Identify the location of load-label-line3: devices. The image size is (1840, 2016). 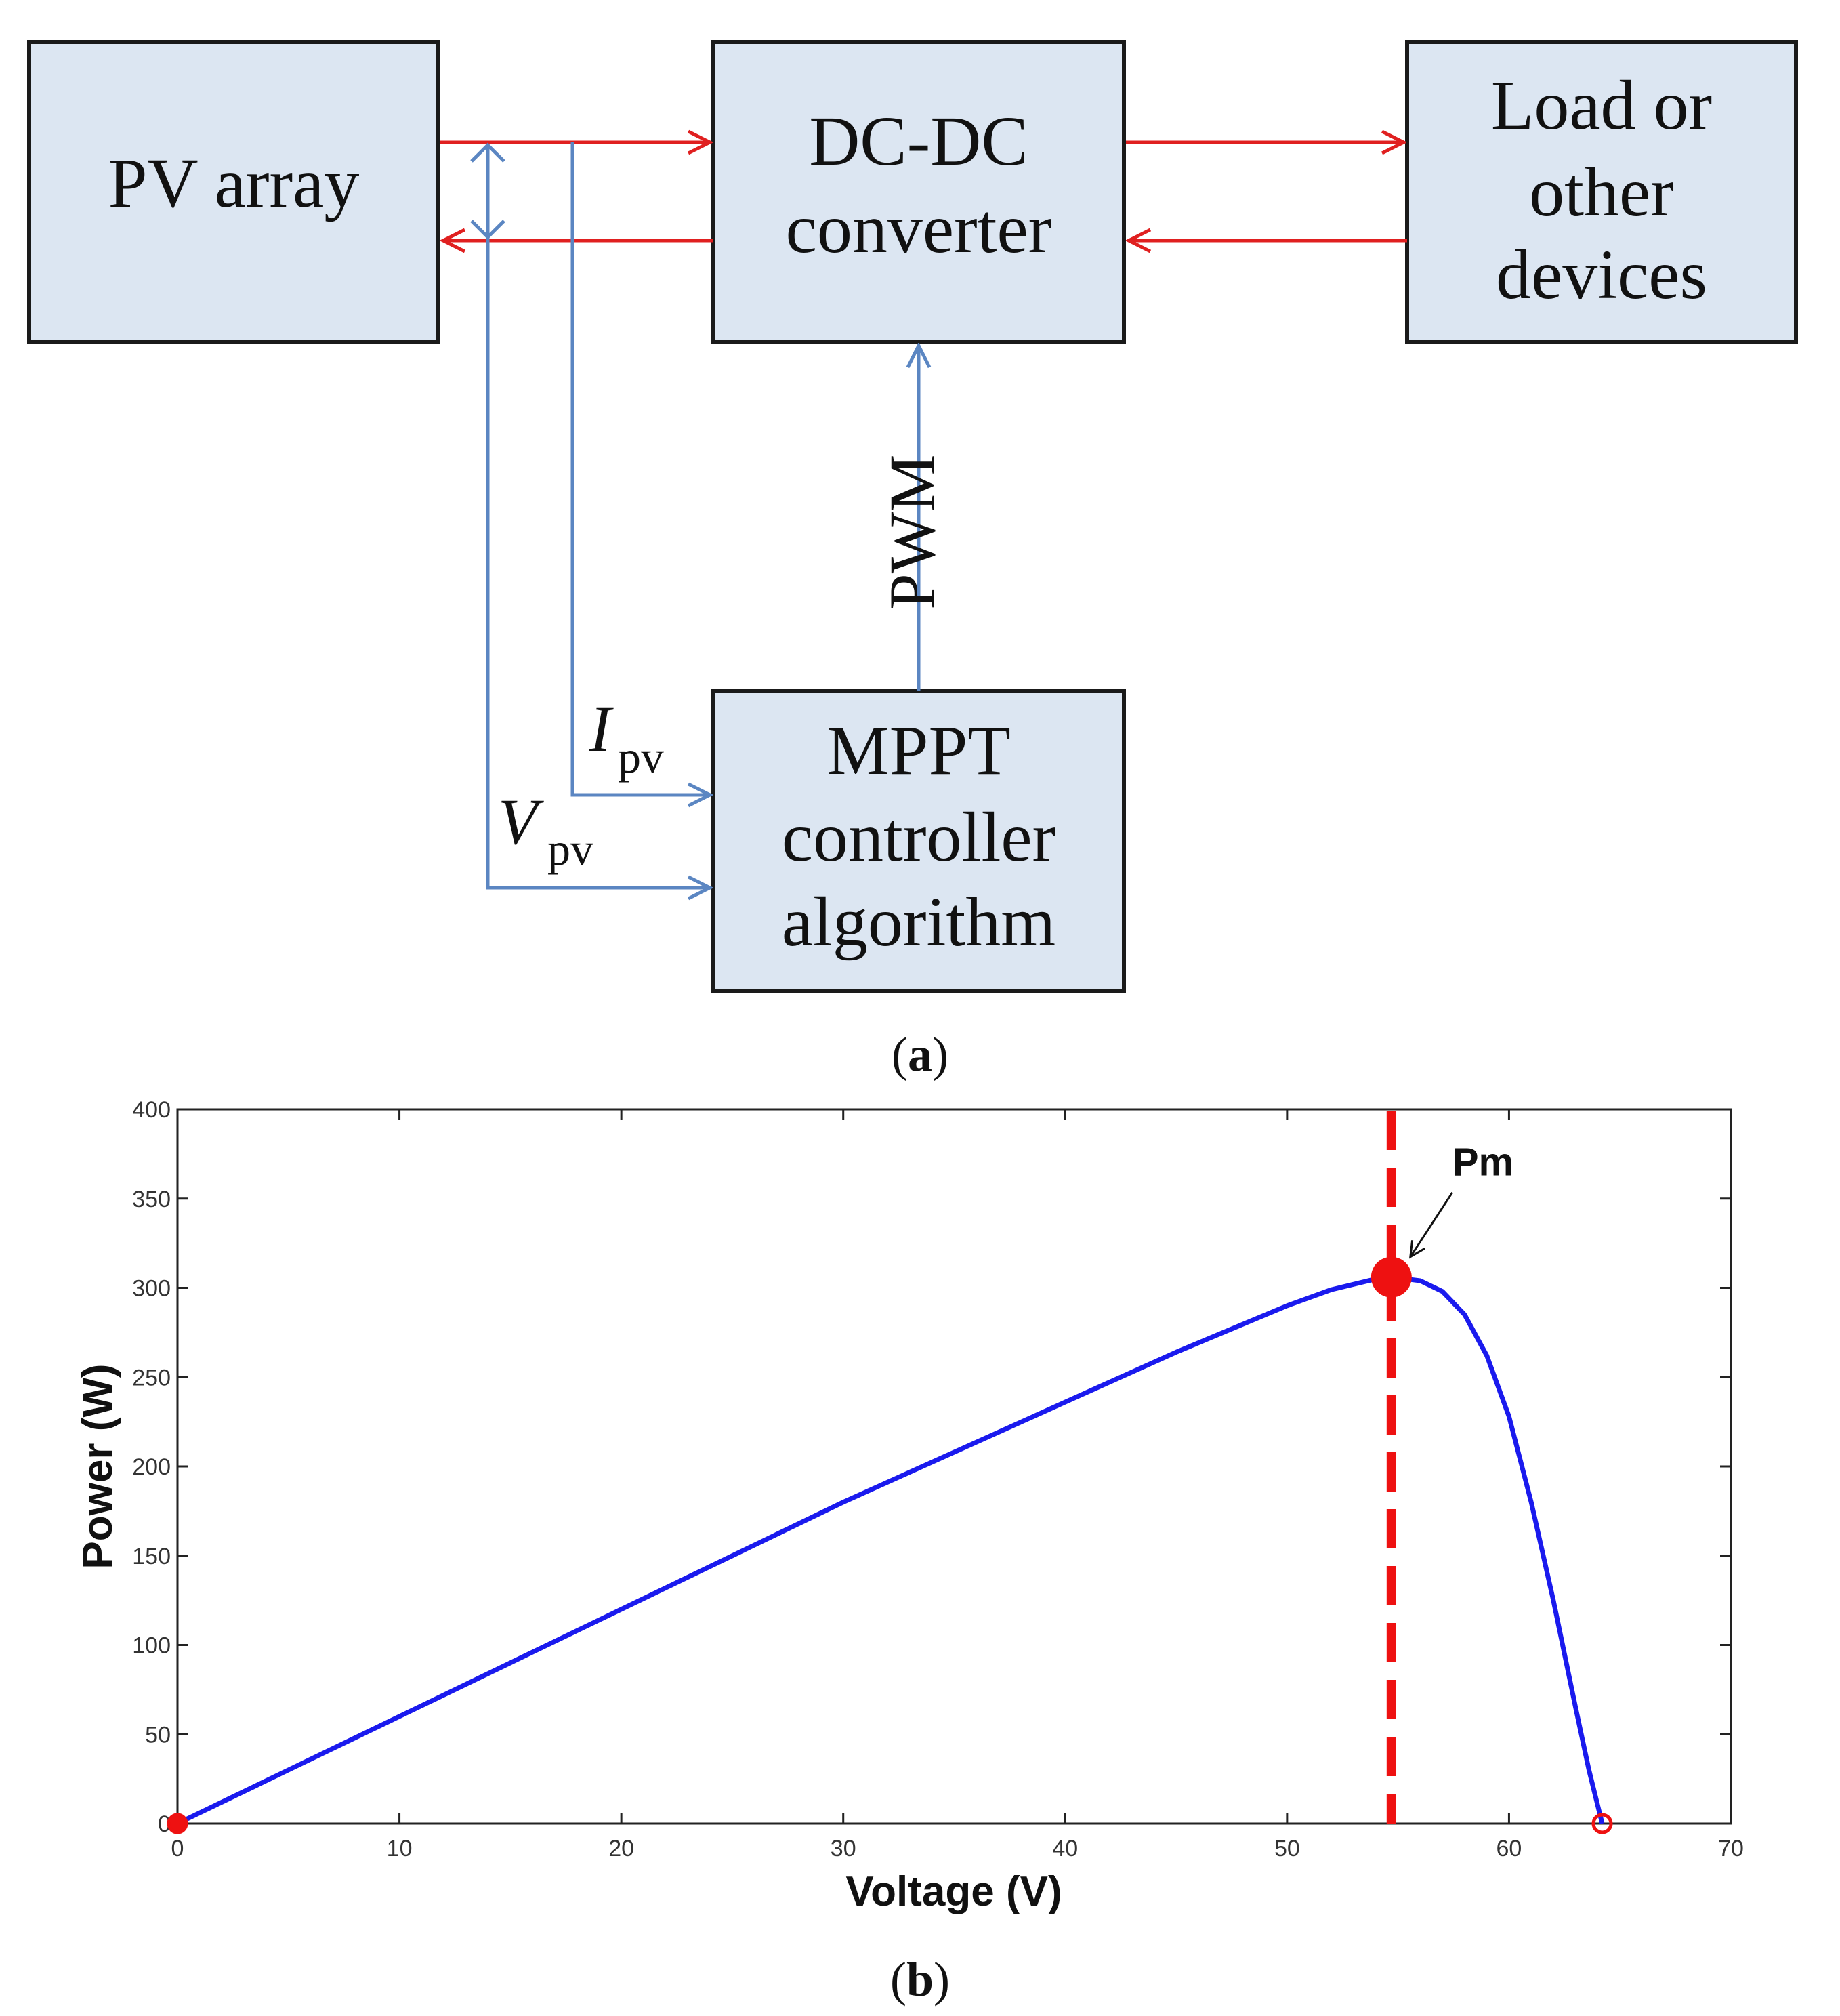
(1602, 275).